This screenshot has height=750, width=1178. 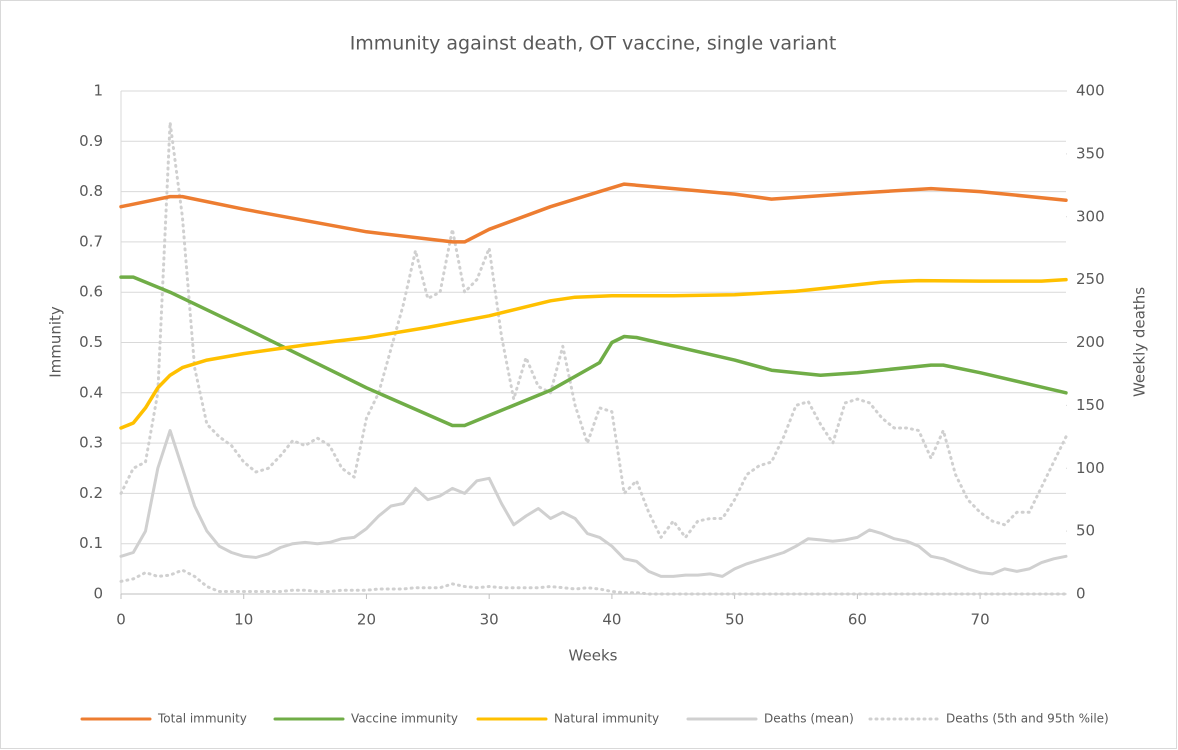 I want to click on y2-tick-label: 0, so click(x=1081, y=594).